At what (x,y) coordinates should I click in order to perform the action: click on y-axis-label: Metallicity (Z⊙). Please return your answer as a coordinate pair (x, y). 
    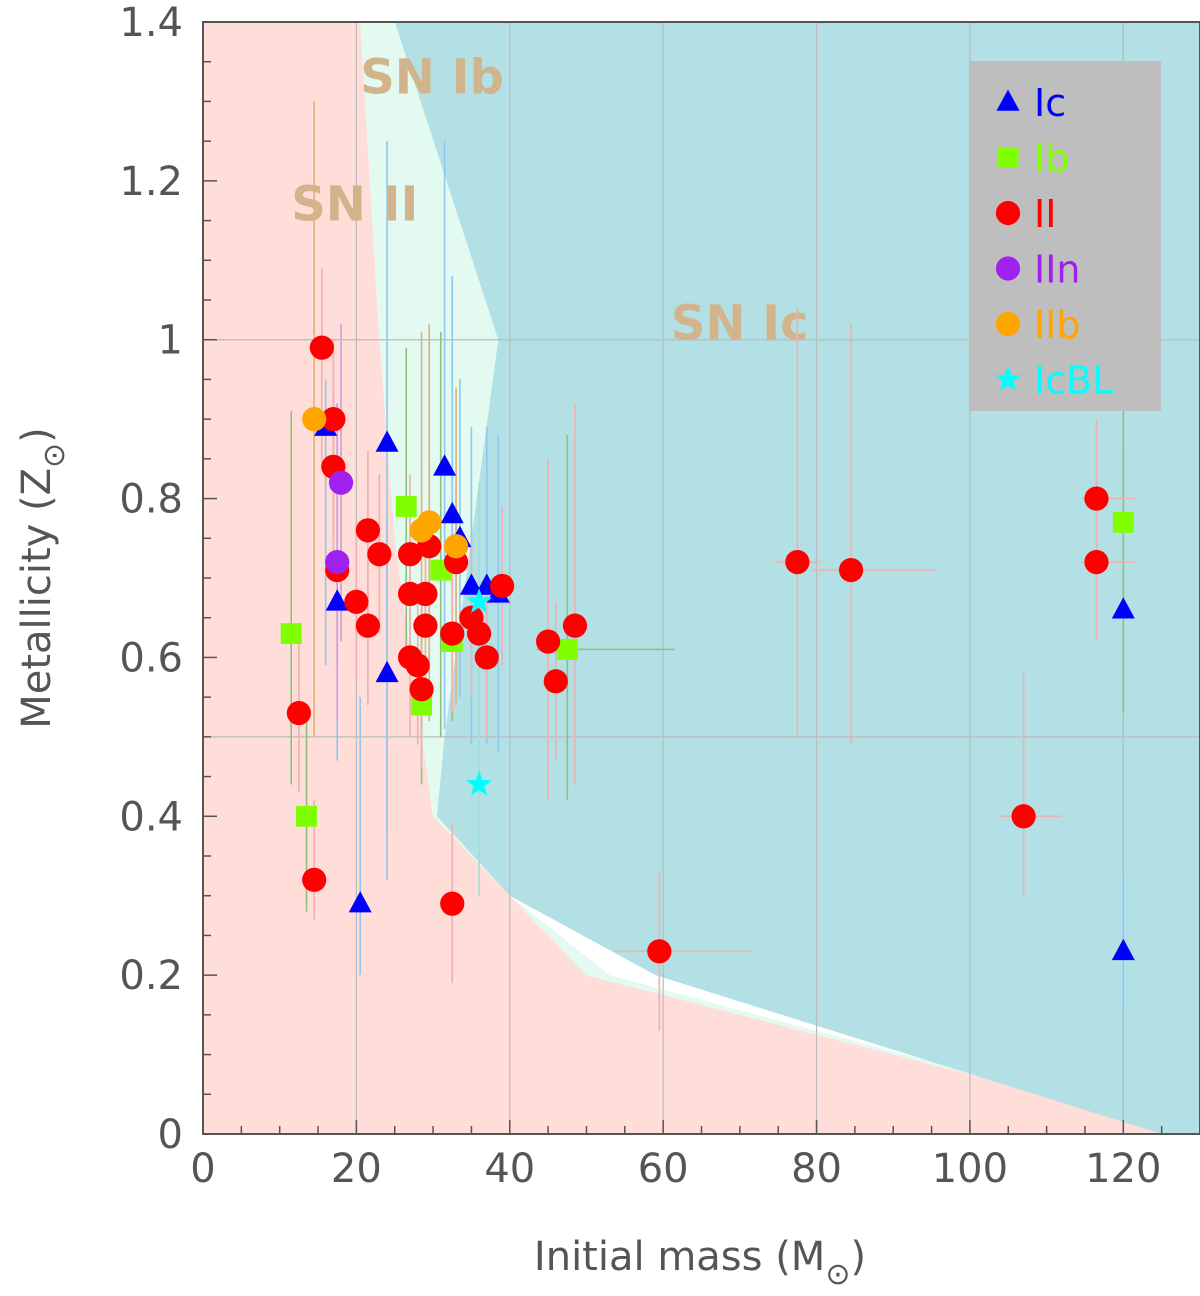
    Looking at the image, I should click on (43, 578).